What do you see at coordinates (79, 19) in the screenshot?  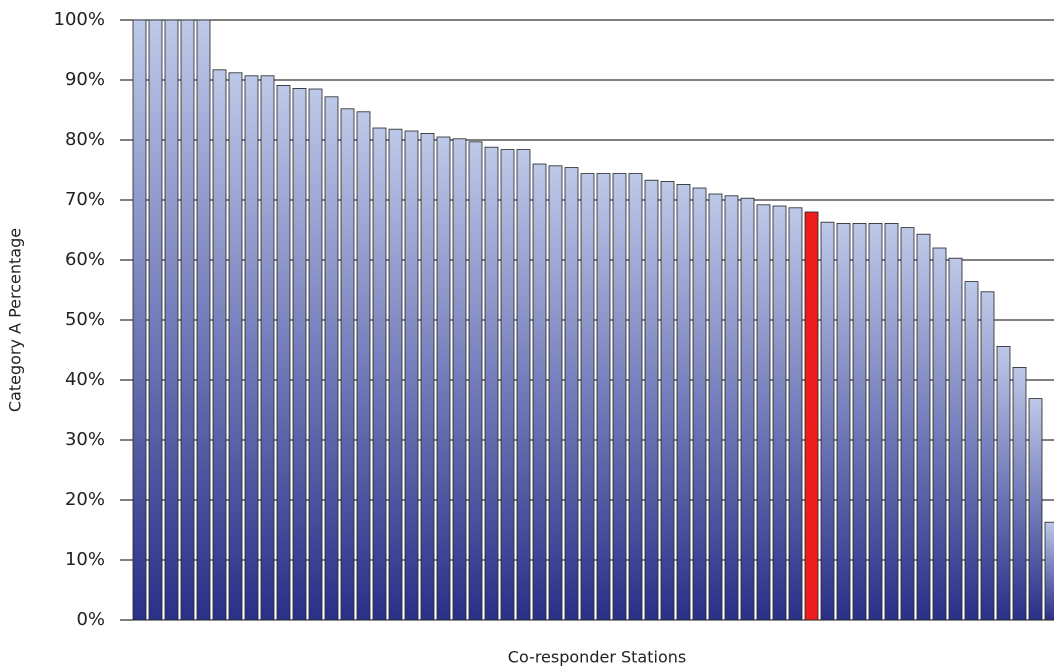 I see `y-tick-label: 100%` at bounding box center [79, 19].